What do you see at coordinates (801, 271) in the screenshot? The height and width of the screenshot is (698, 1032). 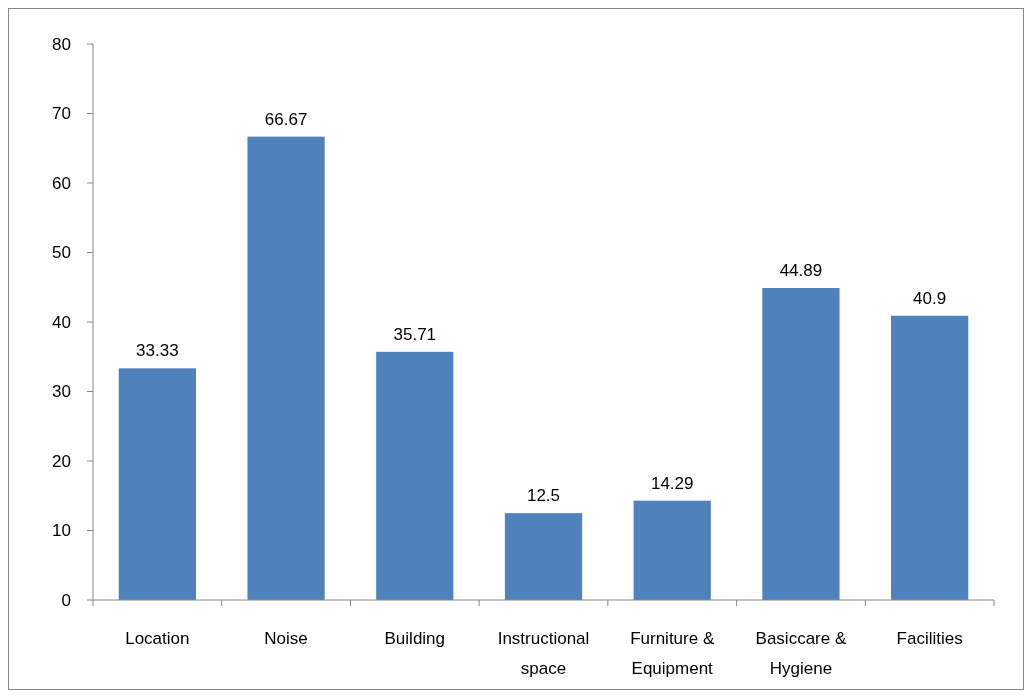 I see `data-label: 44.89` at bounding box center [801, 271].